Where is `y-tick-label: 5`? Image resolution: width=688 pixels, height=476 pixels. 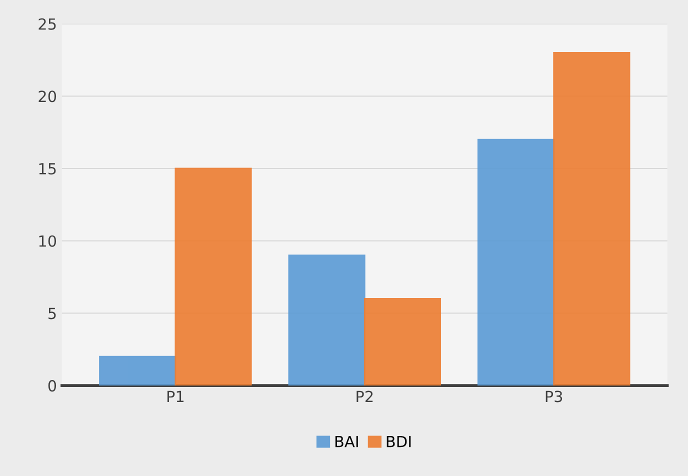
y-tick-label: 5 is located at coordinates (52, 314).